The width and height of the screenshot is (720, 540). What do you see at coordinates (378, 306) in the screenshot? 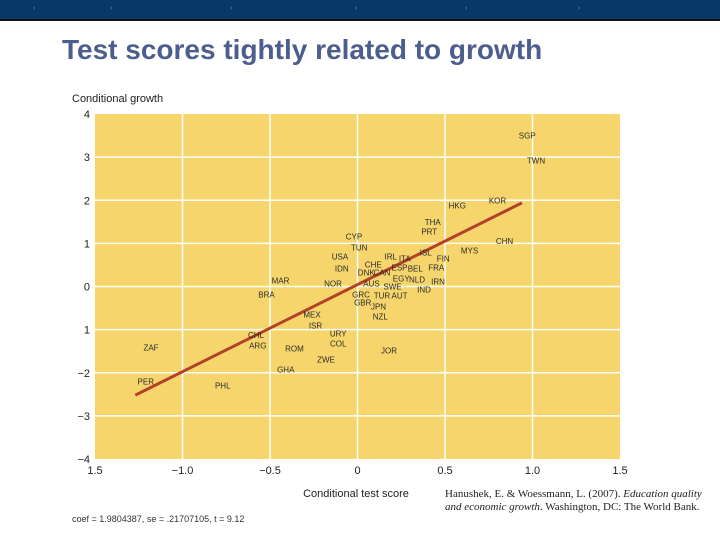
I see `data-point-label: JPN` at bounding box center [378, 306].